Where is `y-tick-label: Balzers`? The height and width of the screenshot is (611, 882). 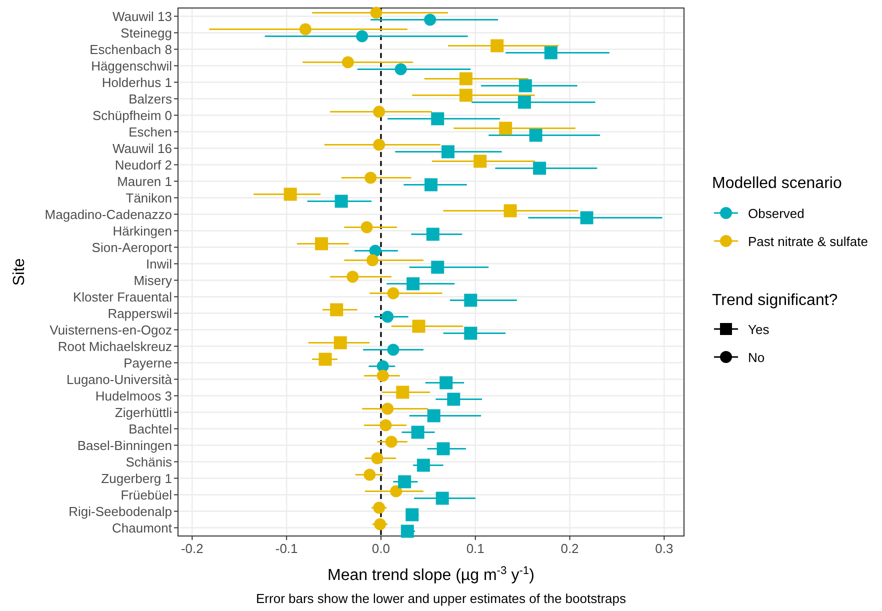
y-tick-label: Balzers is located at coordinates (150, 98).